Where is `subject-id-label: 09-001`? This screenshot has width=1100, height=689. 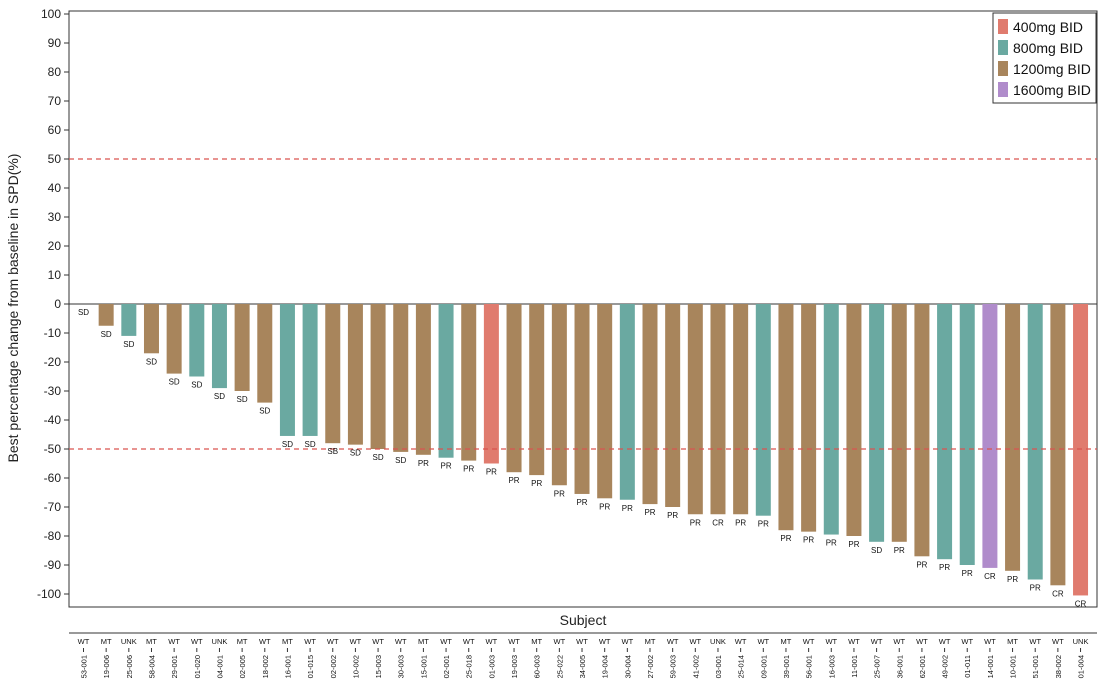 subject-id-label: 09-001 is located at coordinates (763, 666).